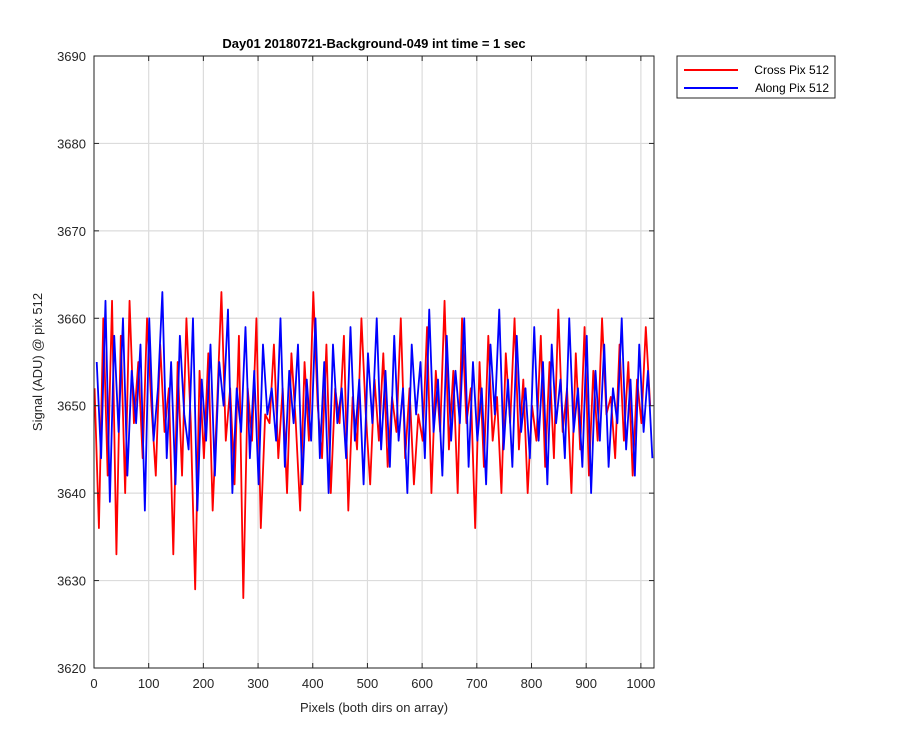  I want to click on x-tick-label: 1000, so click(640, 683).